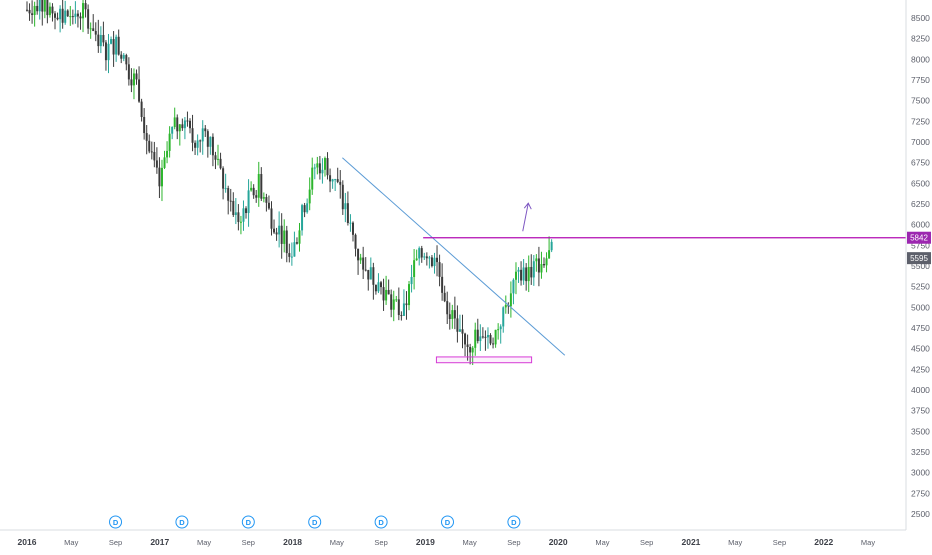  I want to click on x-tick-label: 2020, so click(558, 542).